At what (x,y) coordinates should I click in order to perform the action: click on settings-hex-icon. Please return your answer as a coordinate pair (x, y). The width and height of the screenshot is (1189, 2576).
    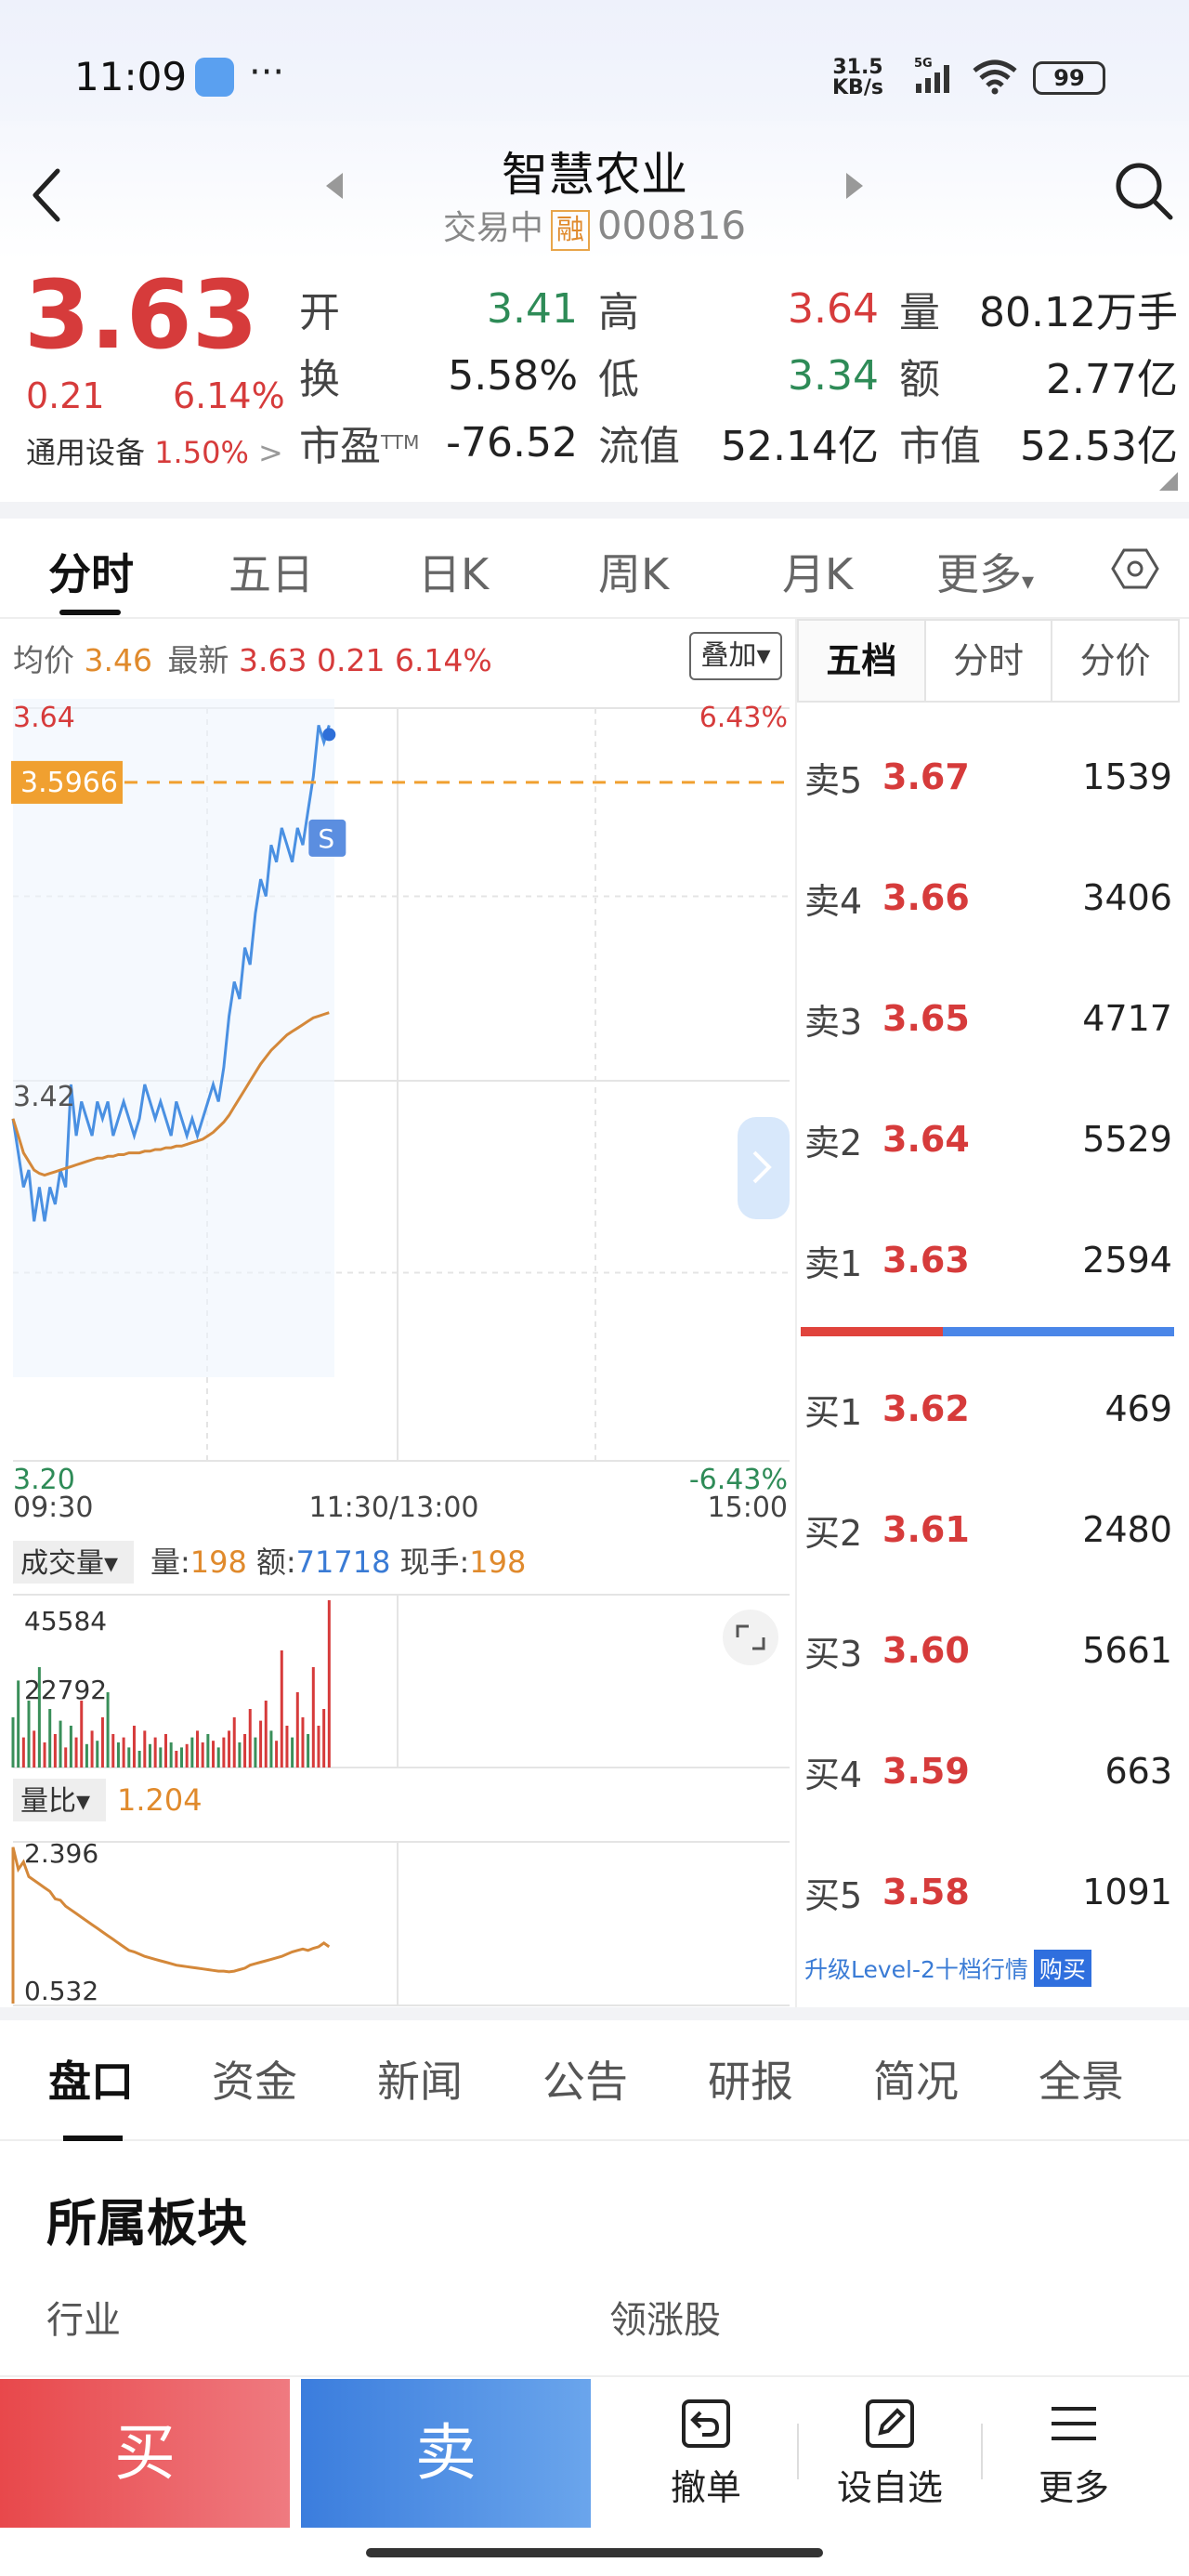
    Looking at the image, I should click on (1135, 569).